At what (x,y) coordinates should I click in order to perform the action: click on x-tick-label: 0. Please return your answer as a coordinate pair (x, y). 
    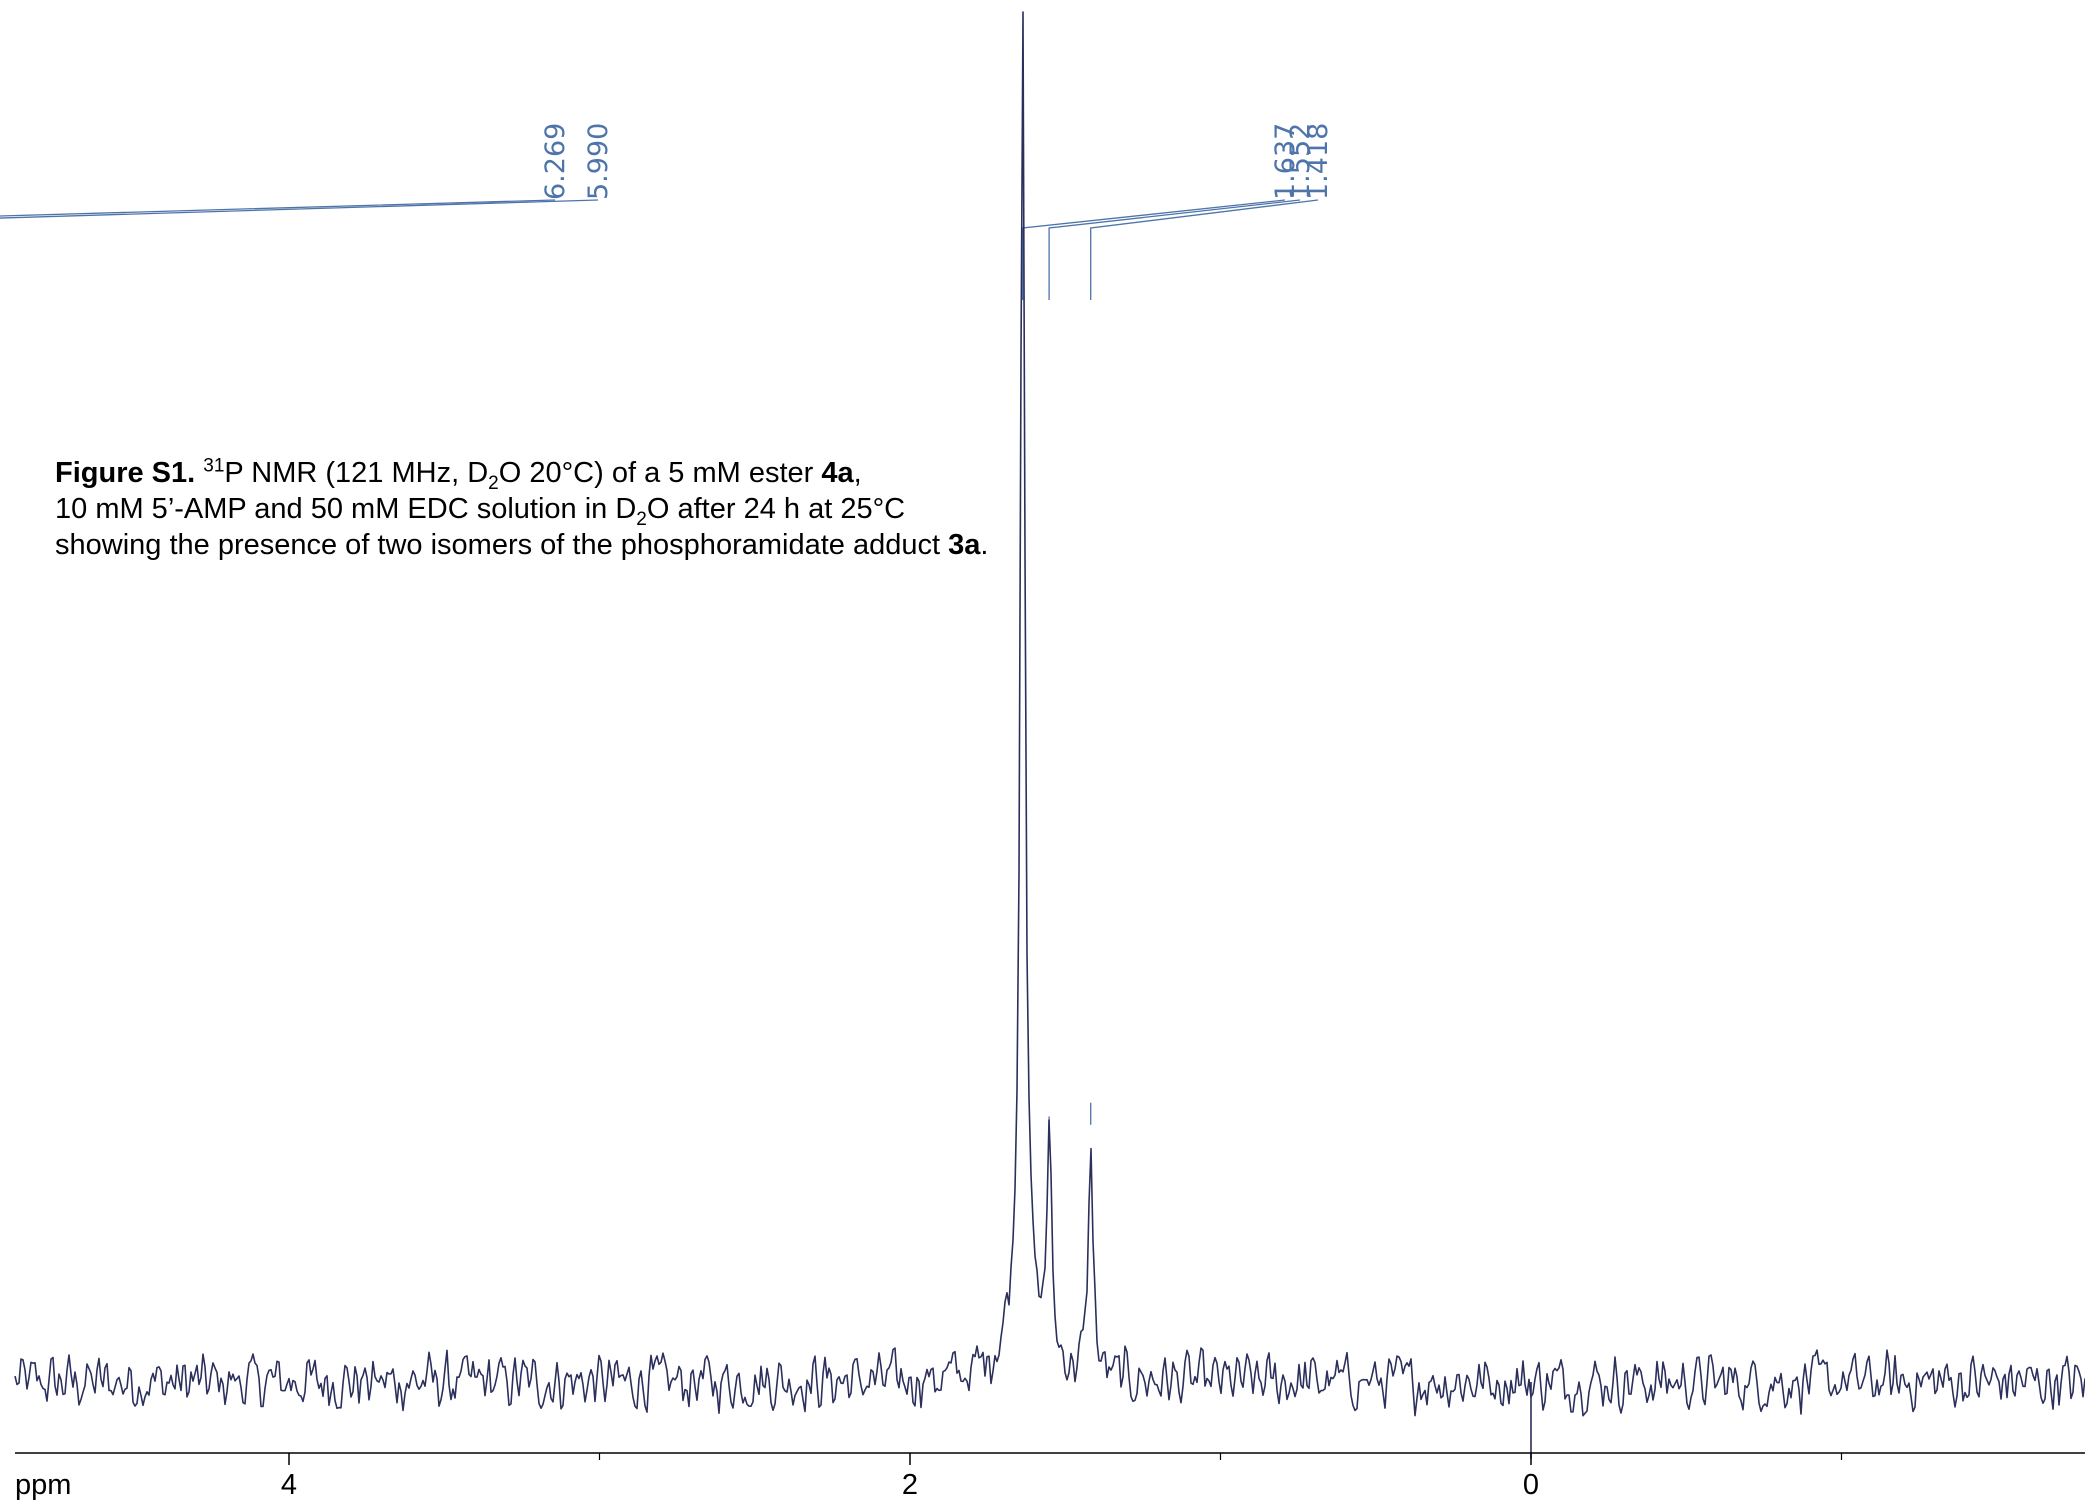
    Looking at the image, I should click on (1531, 1485).